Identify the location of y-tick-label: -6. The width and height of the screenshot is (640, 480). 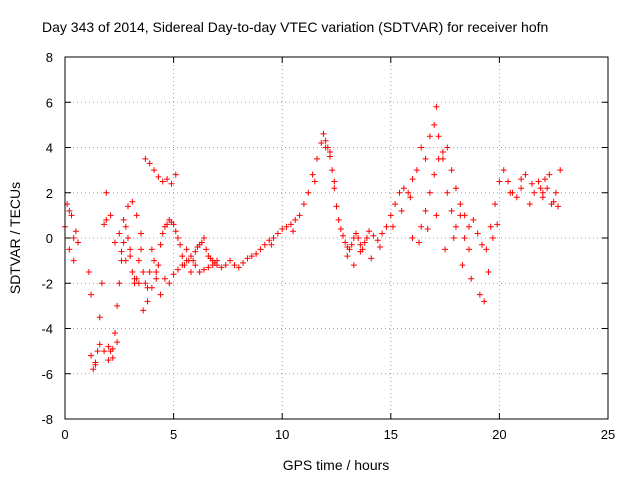
(47, 374).